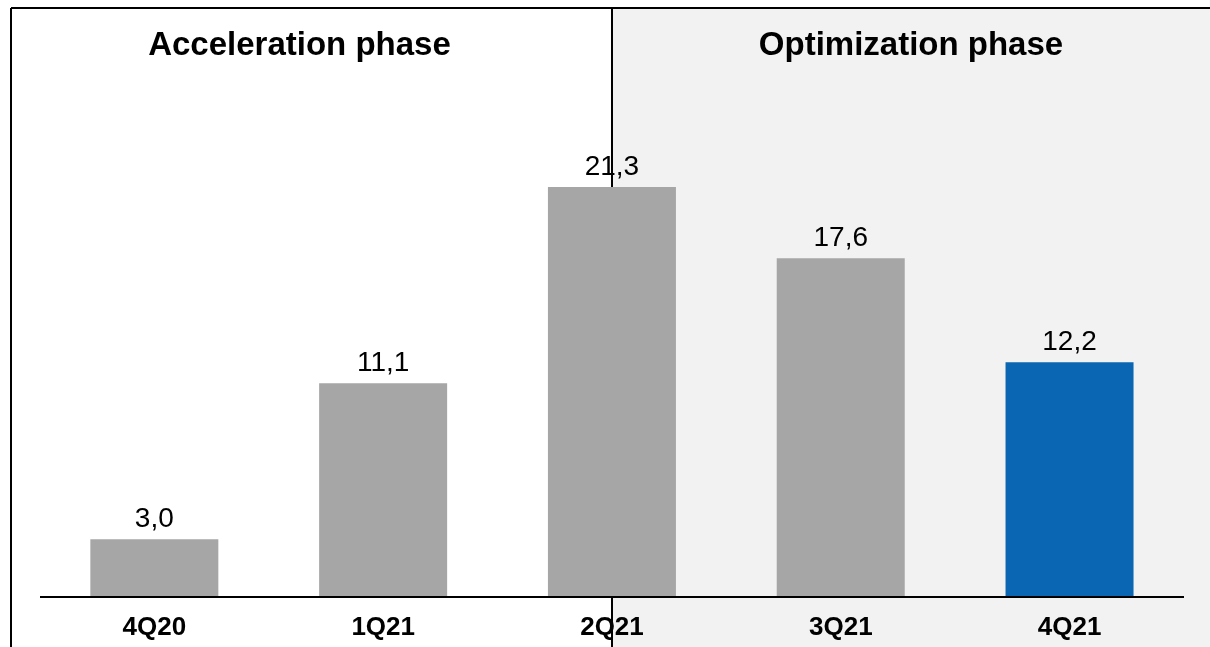 The height and width of the screenshot is (647, 1210). What do you see at coordinates (154, 626) in the screenshot?
I see `x-tick-label: 4Q20` at bounding box center [154, 626].